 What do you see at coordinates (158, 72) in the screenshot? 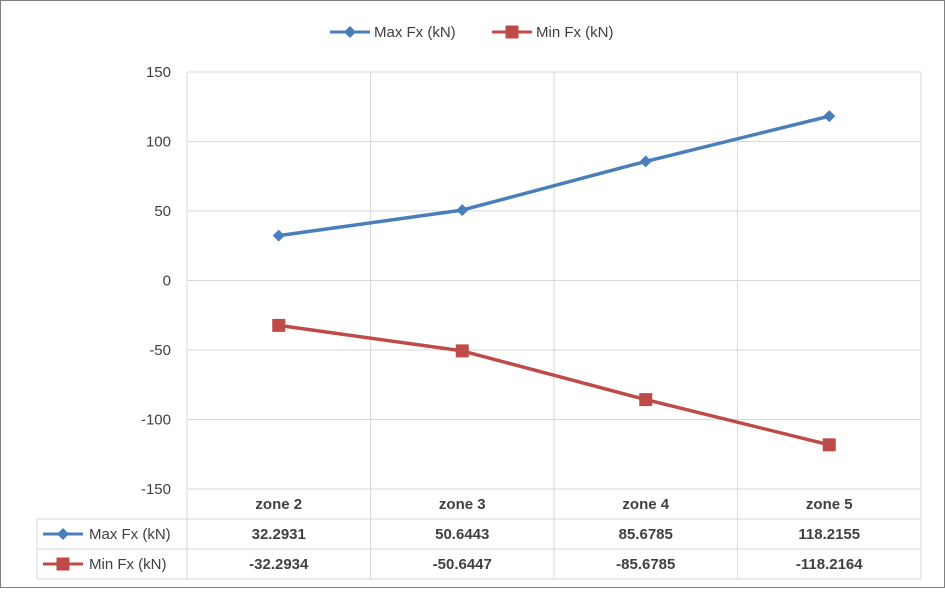
I see `y-tick-label: 150` at bounding box center [158, 72].